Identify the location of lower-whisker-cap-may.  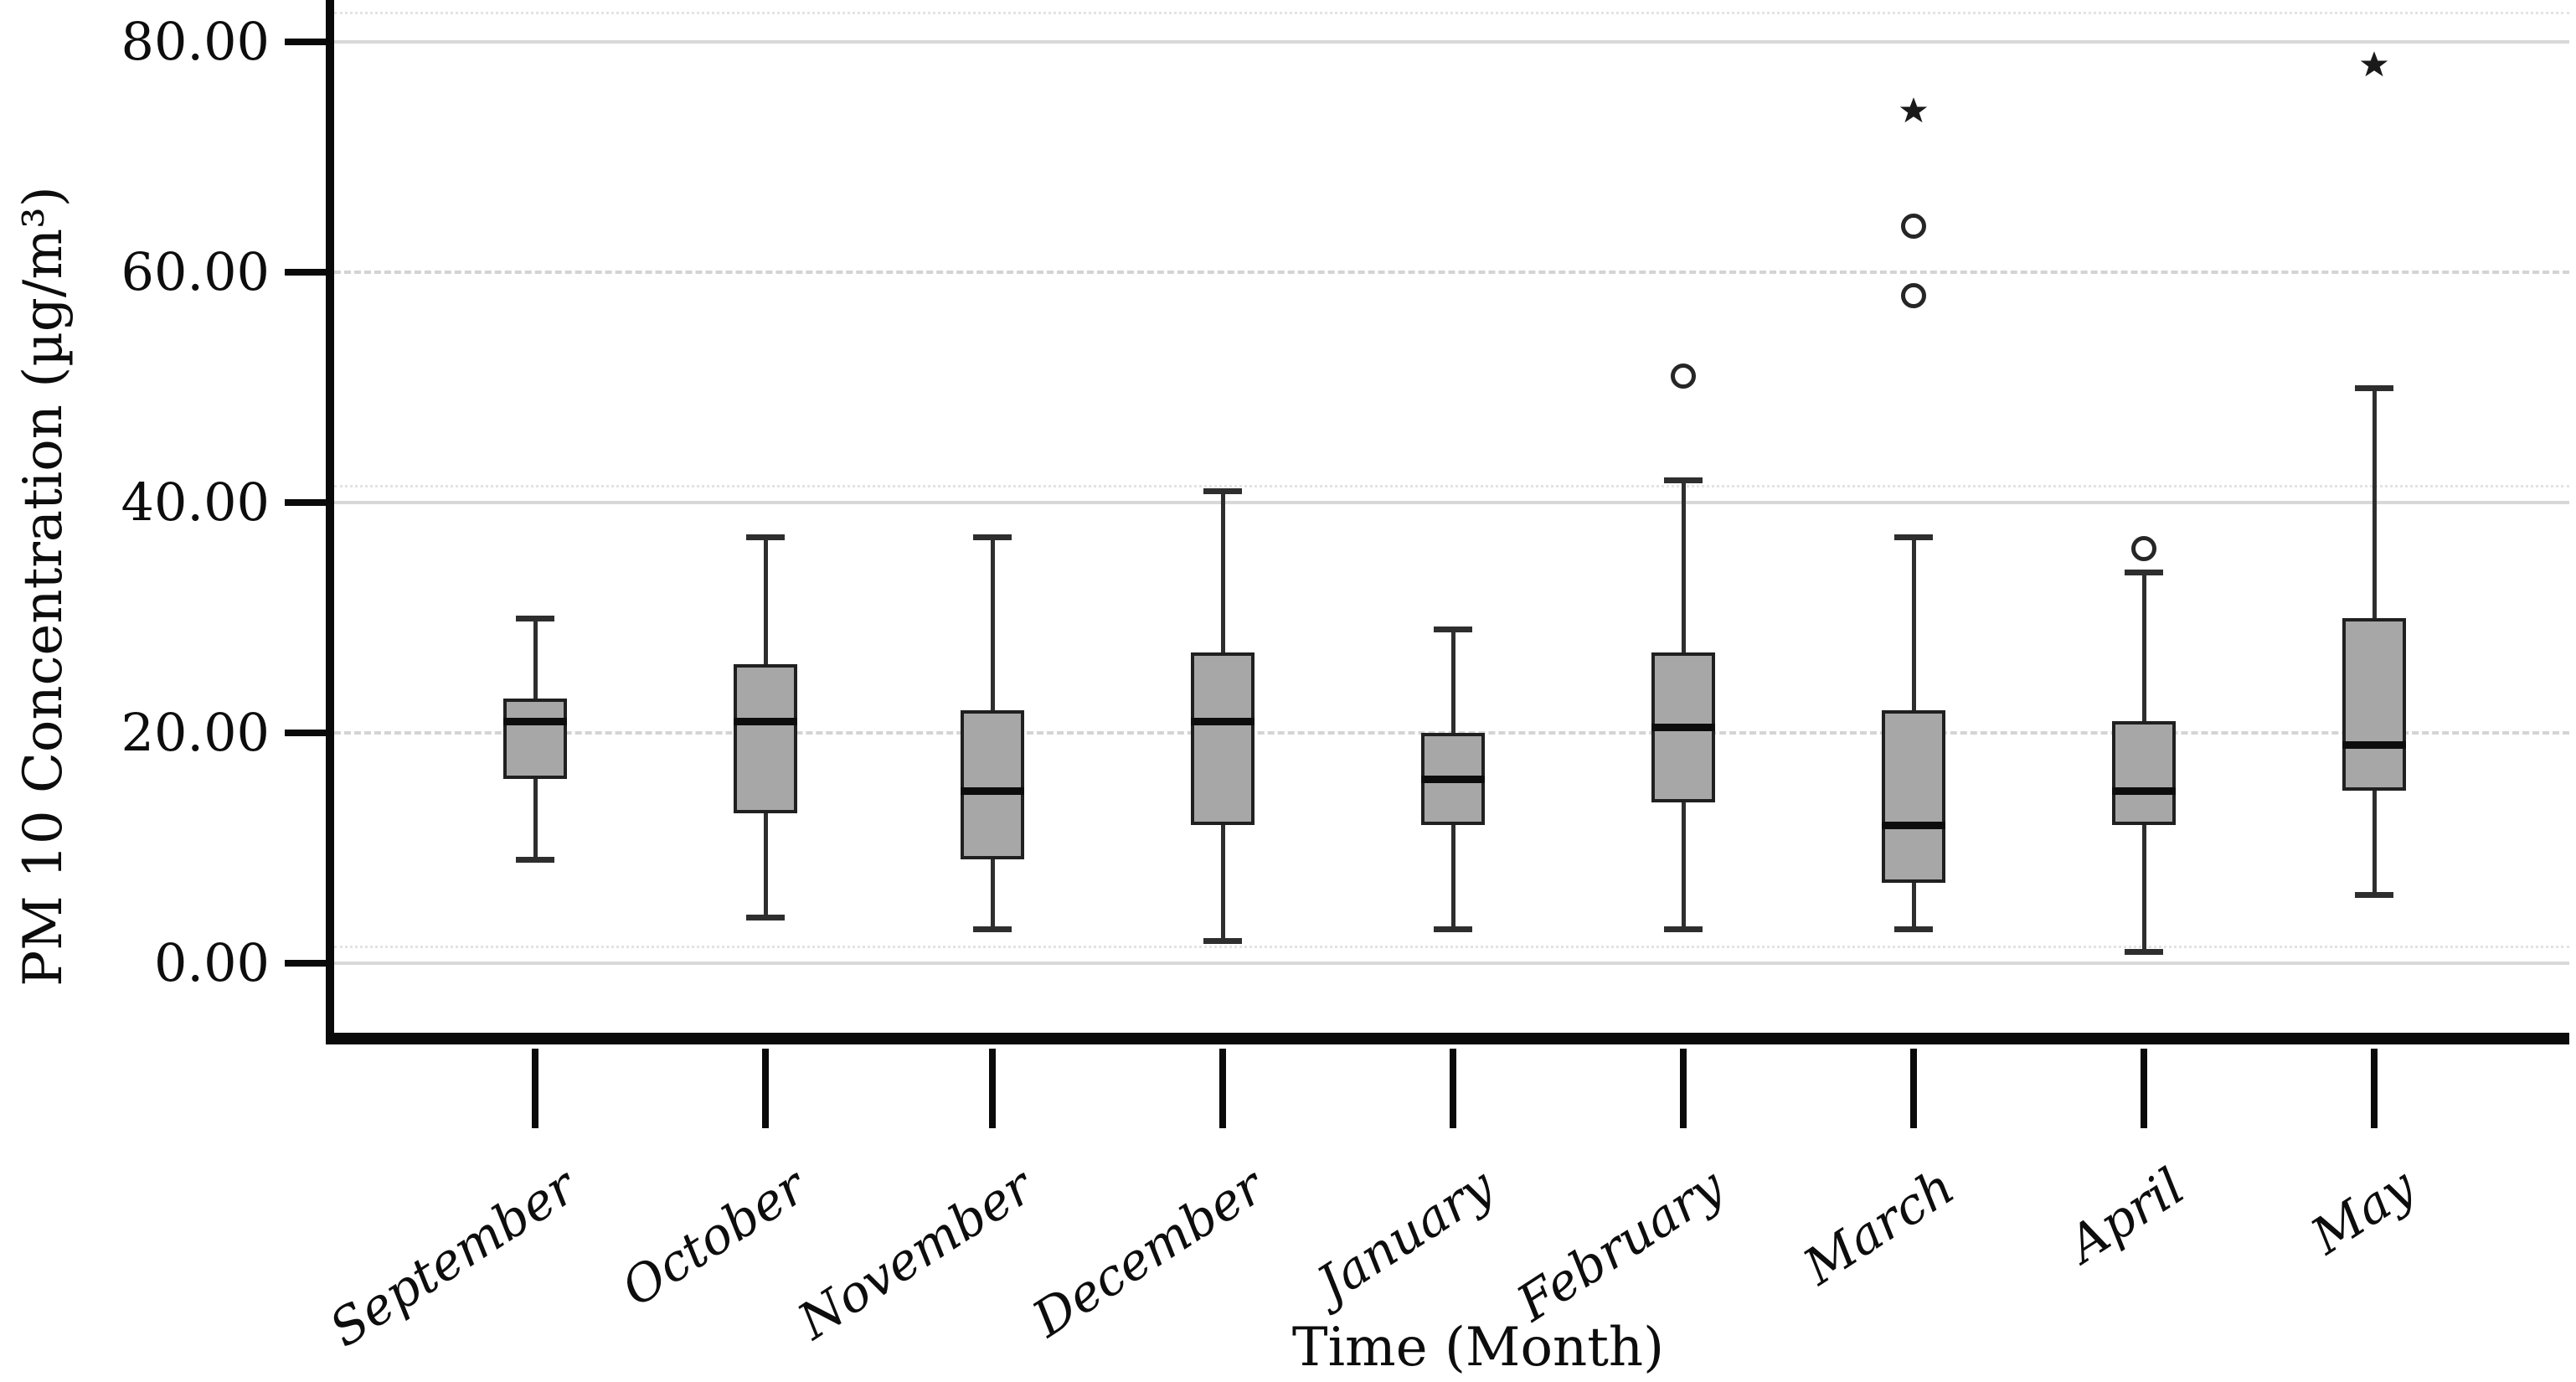
(2374, 894).